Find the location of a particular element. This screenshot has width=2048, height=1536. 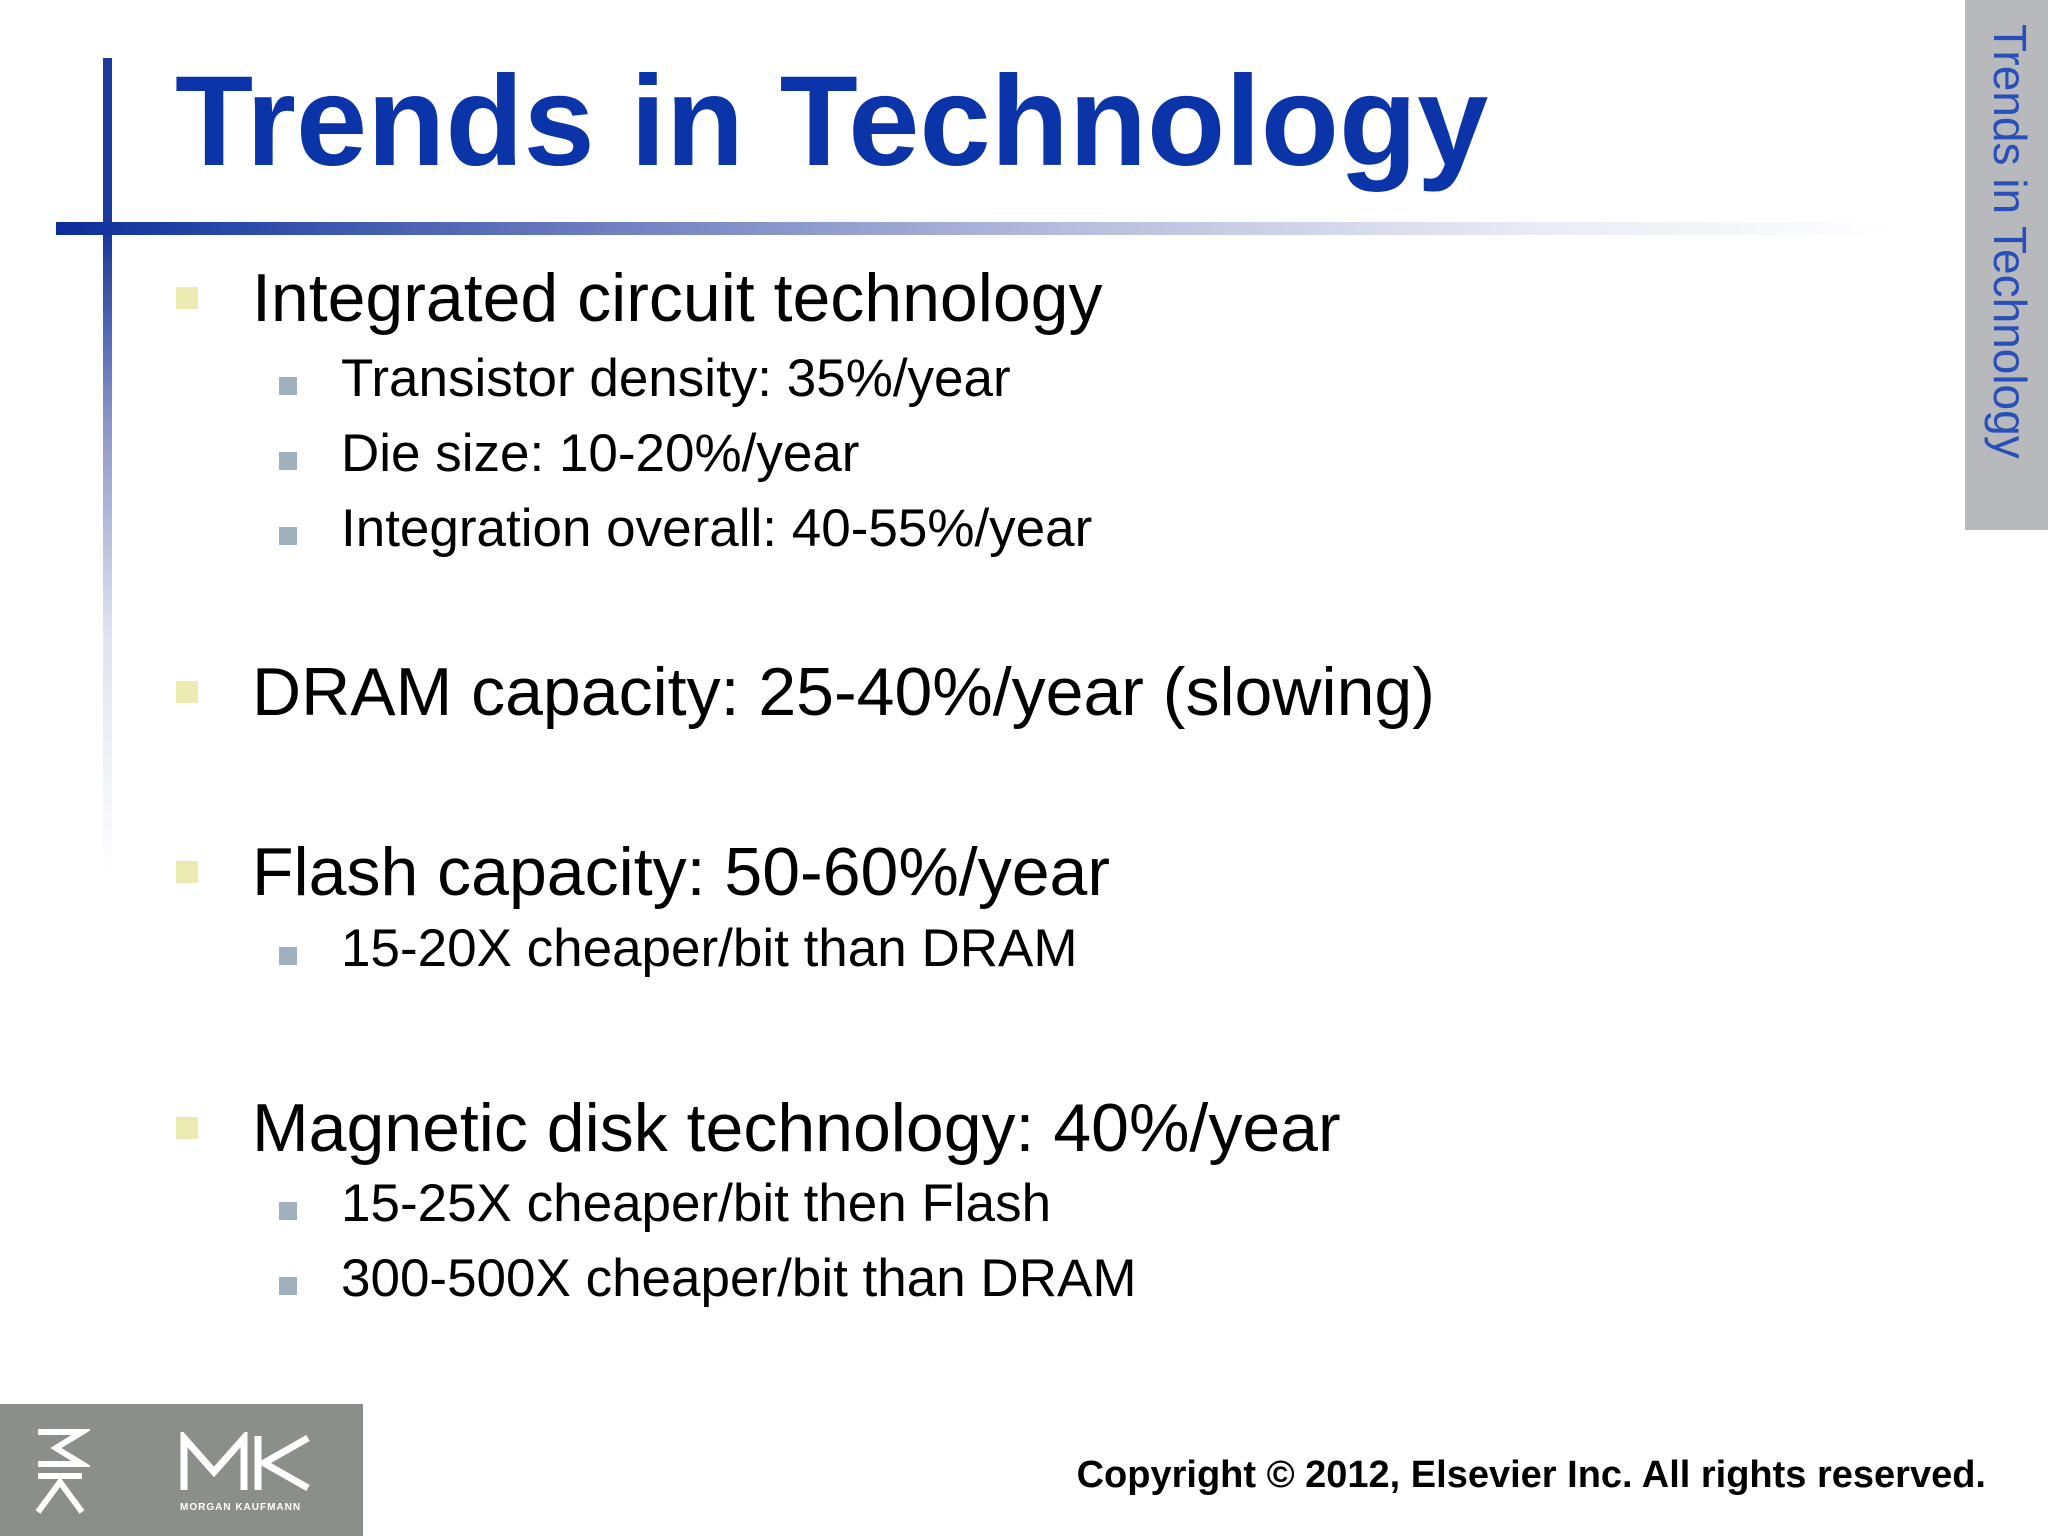

side-tab-label: Trends in Technology is located at coordinates (2010, 241).